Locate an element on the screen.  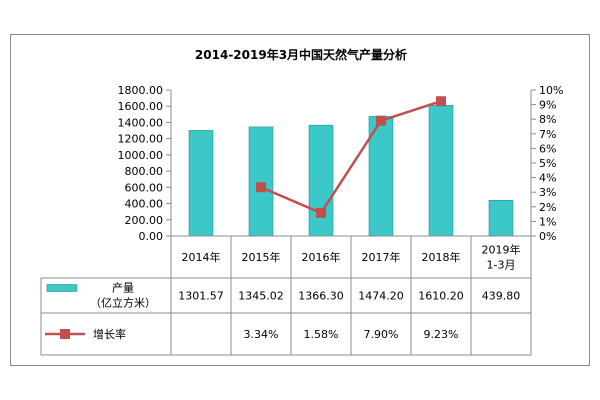
right-tick-label: 1% is located at coordinates (547, 221).